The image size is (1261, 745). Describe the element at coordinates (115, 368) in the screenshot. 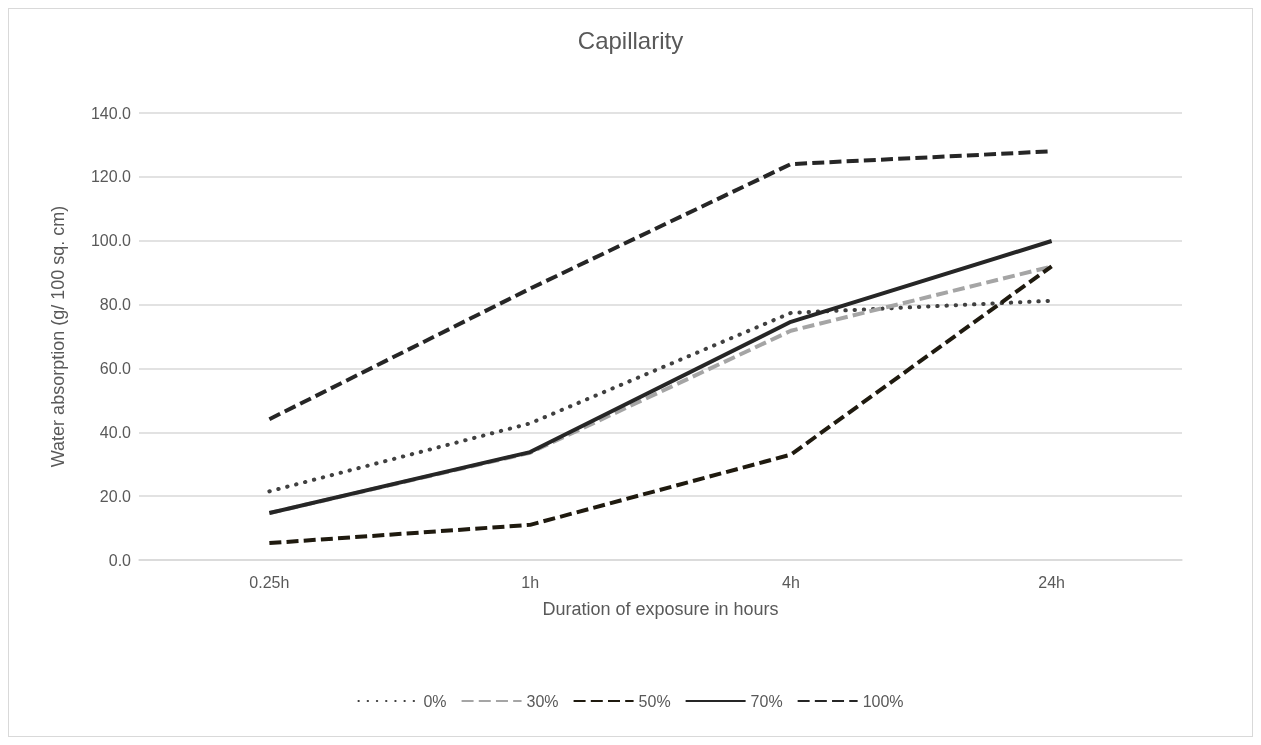

I see `y-tick-label: 60.0` at that location.